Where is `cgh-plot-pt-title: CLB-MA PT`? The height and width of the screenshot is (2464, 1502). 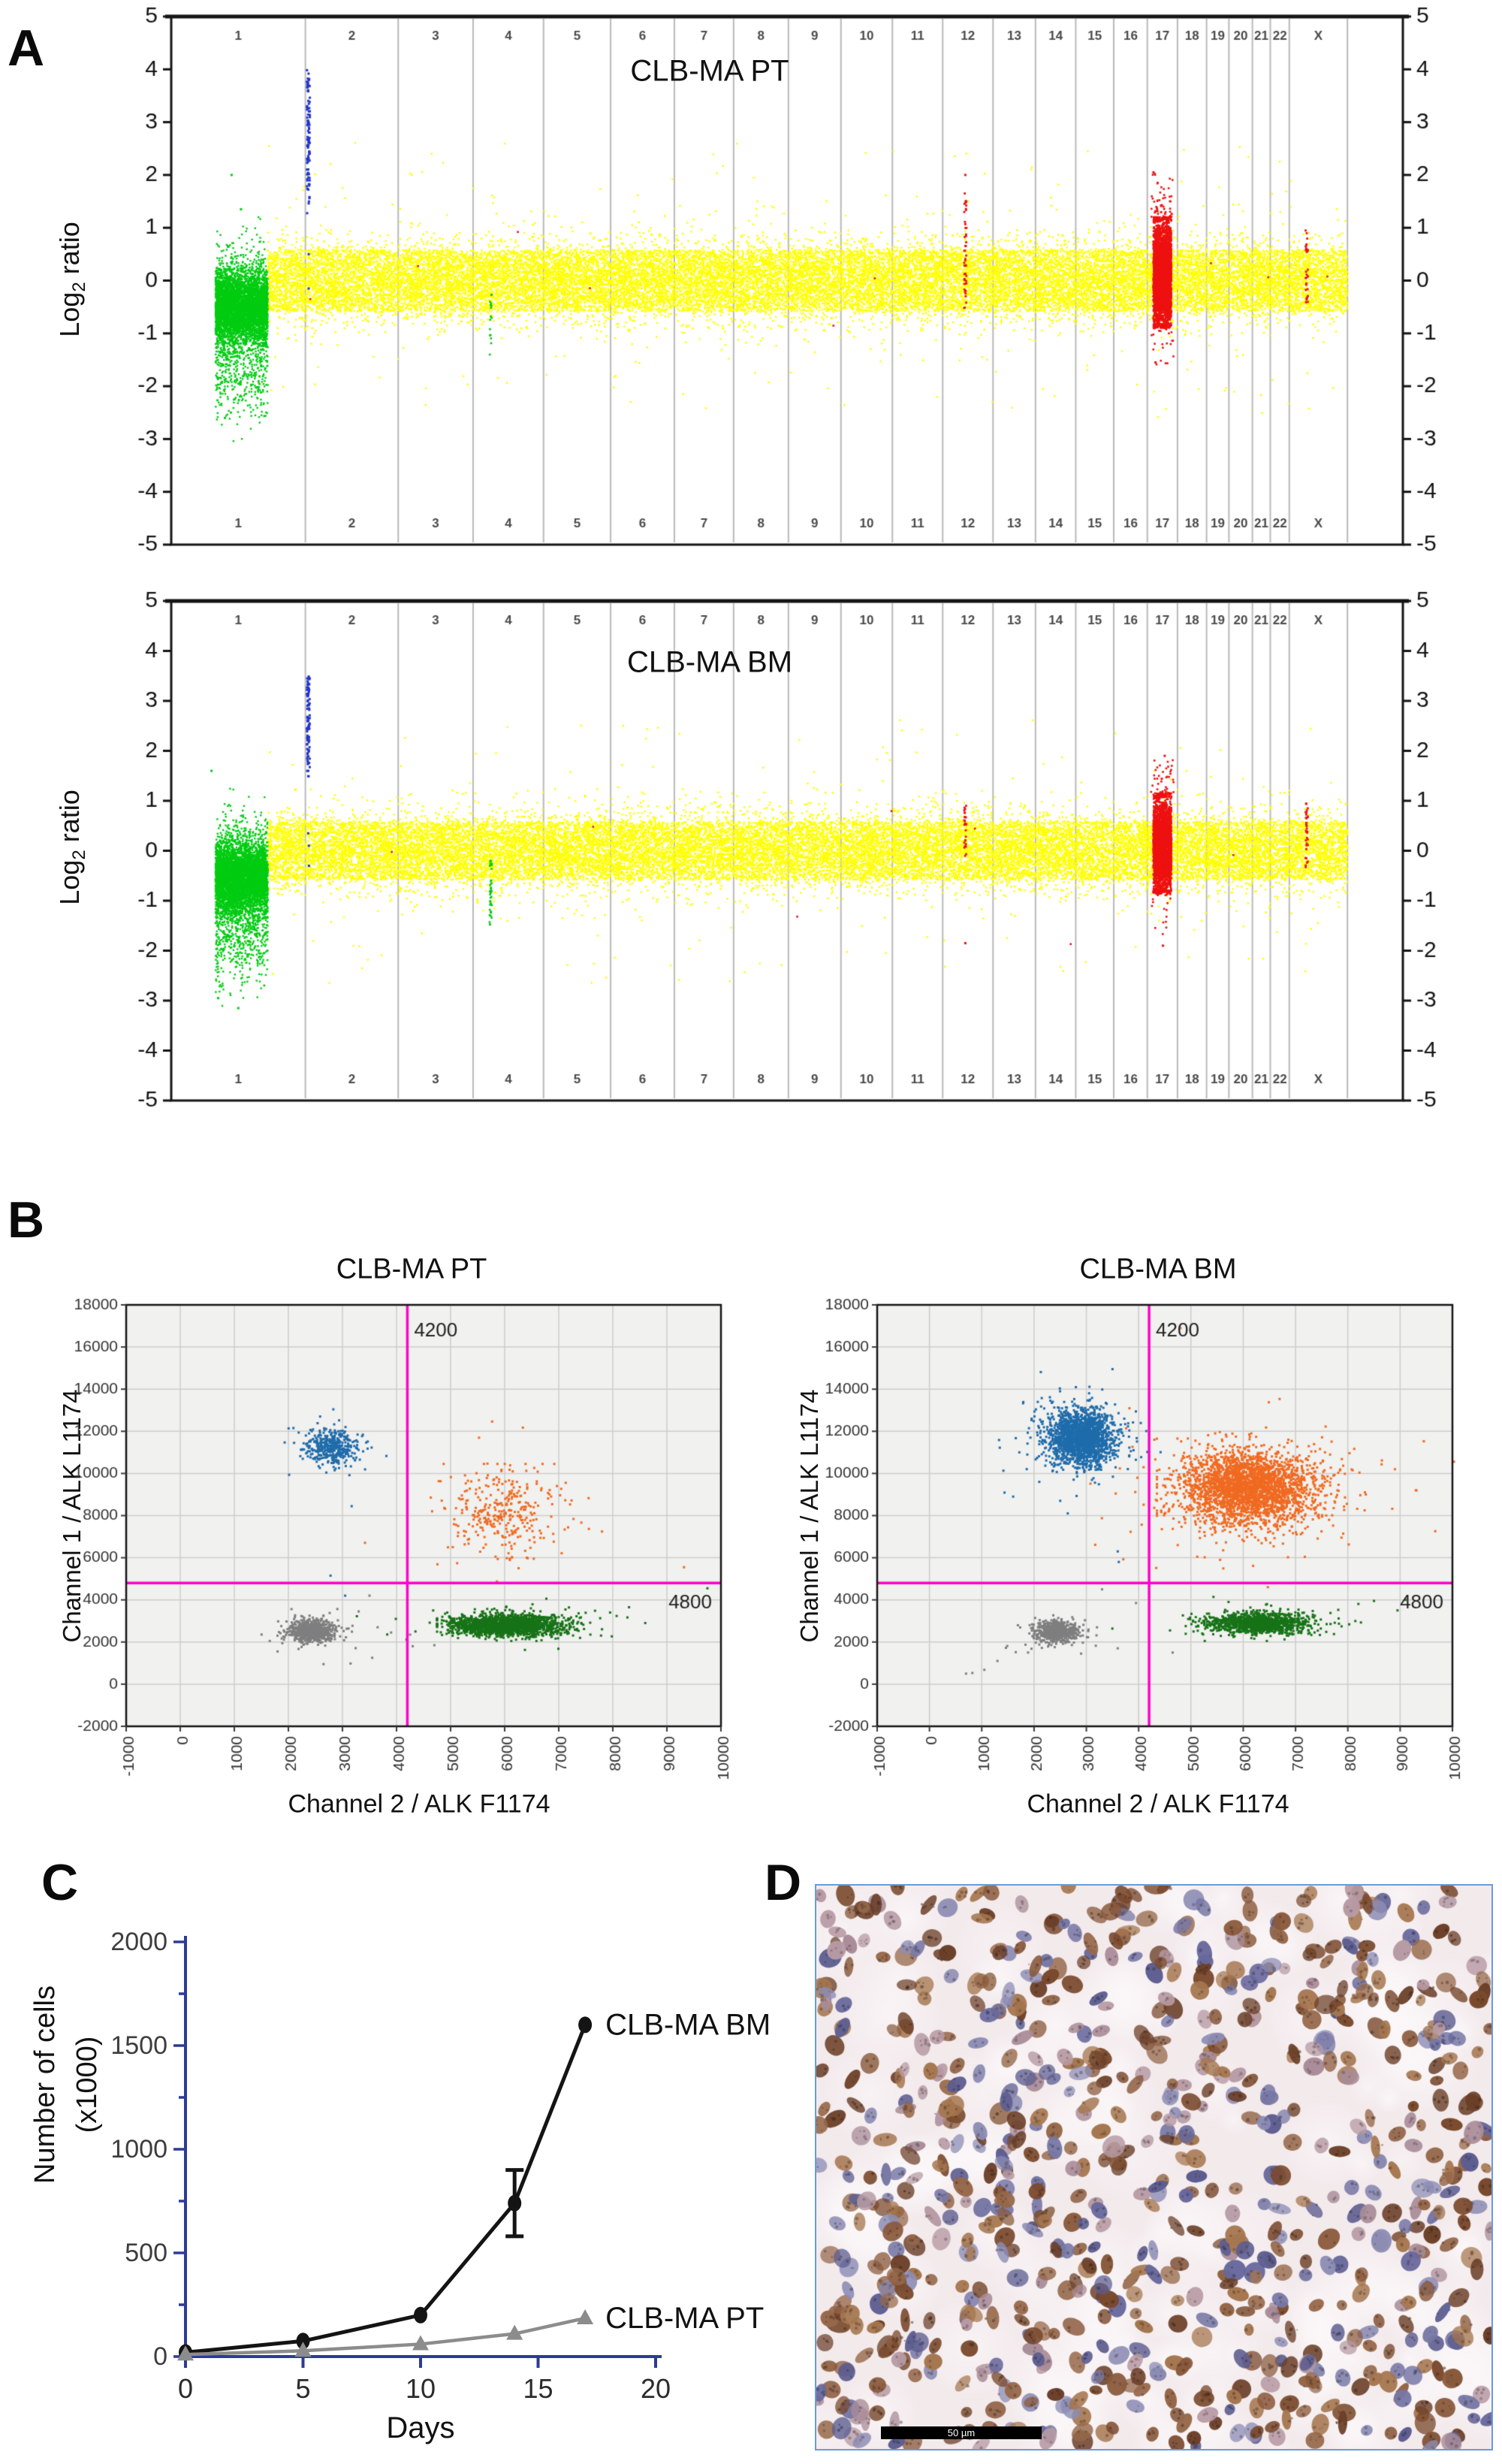
cgh-plot-pt-title: CLB-MA PT is located at coordinates (709, 71).